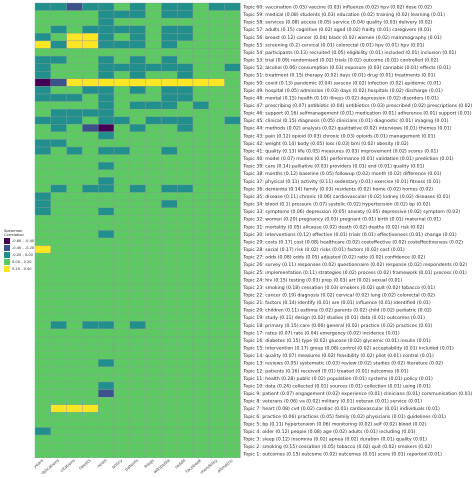  I want to click on legend-label: 0.00 - 0.20, so click(22, 261).